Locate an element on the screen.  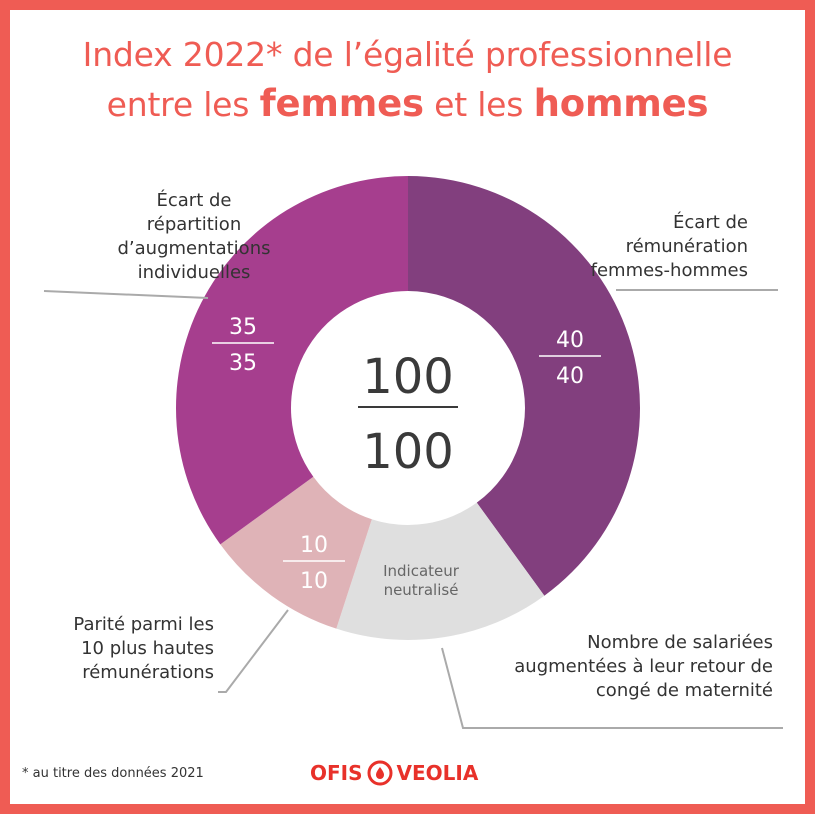
slice-label-2-line-3: congé de maternité is located at coordinates (684, 690).